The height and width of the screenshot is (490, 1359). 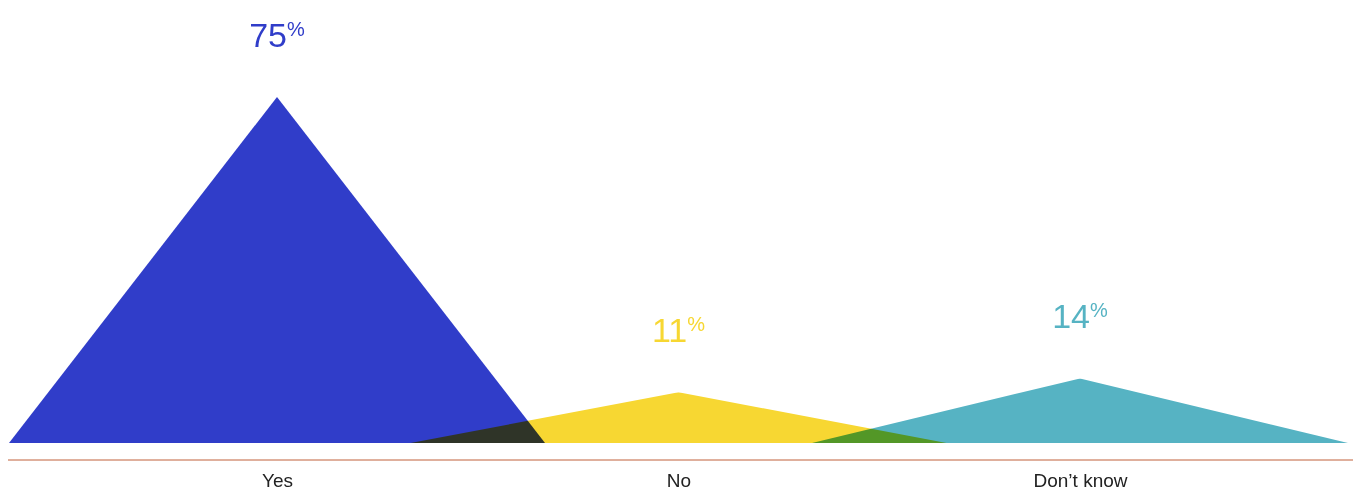 What do you see at coordinates (1080, 480) in the screenshot?
I see `x-tick-label: Don’t know` at bounding box center [1080, 480].